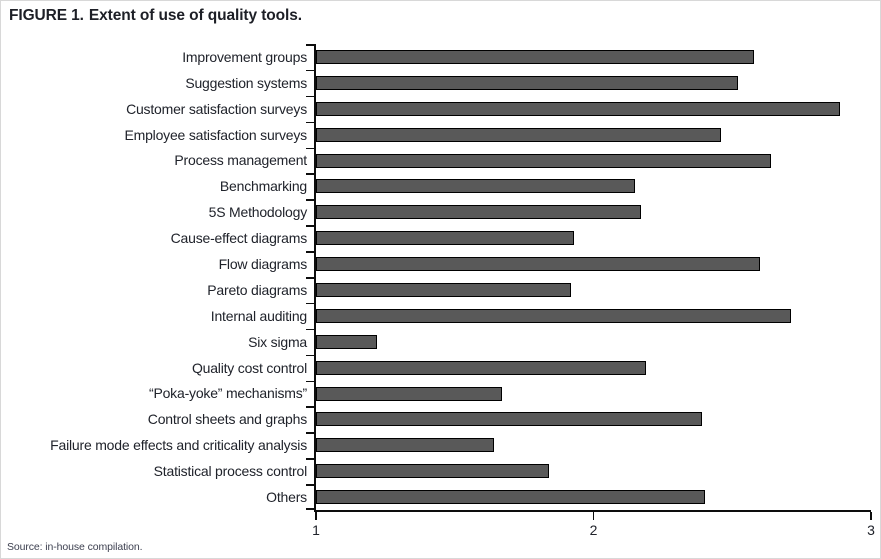  I want to click on x-axis-tick-label: 3, so click(871, 530).